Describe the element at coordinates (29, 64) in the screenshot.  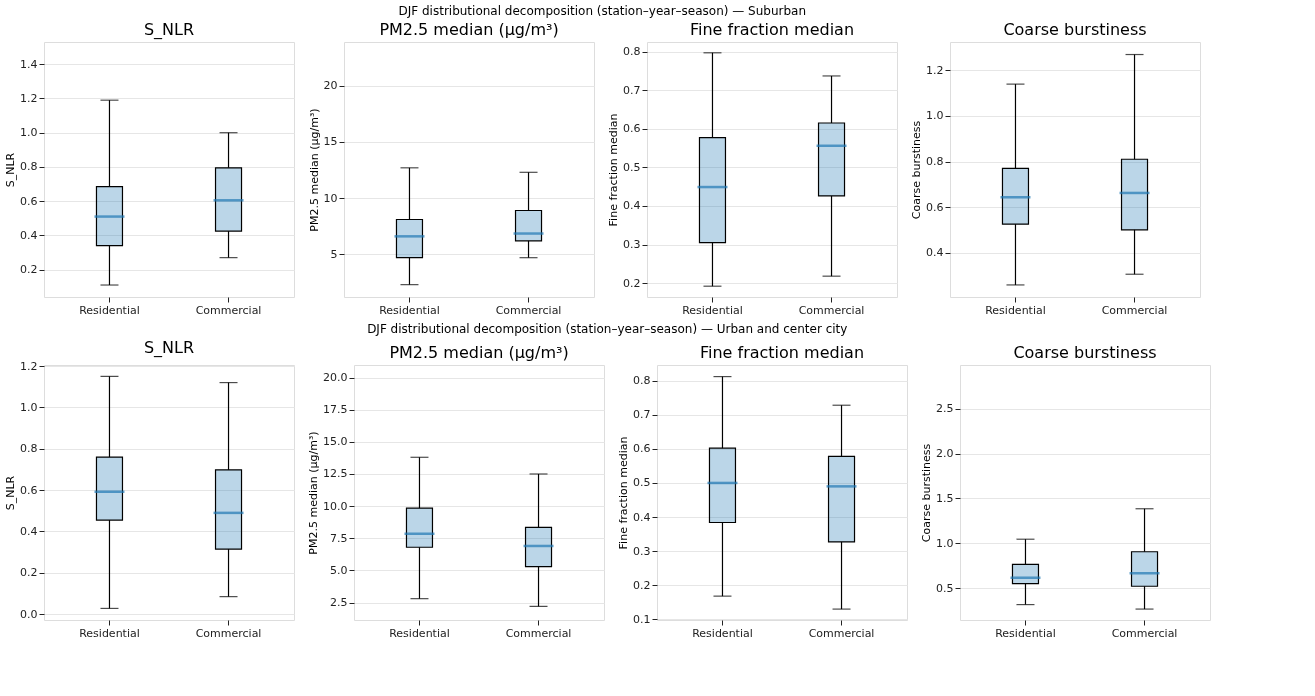
I see `y-tick-label: 1.4` at that location.